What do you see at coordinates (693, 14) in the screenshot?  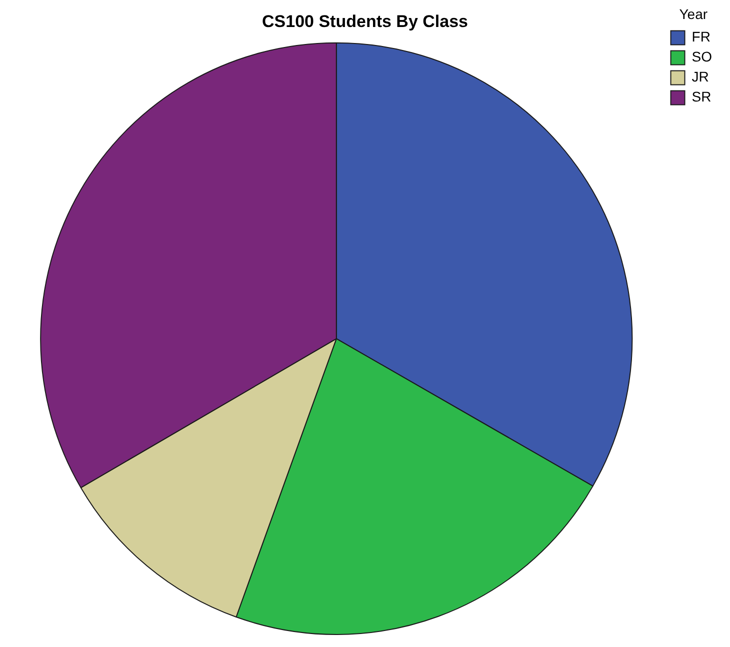 I see `legend-title: Year` at bounding box center [693, 14].